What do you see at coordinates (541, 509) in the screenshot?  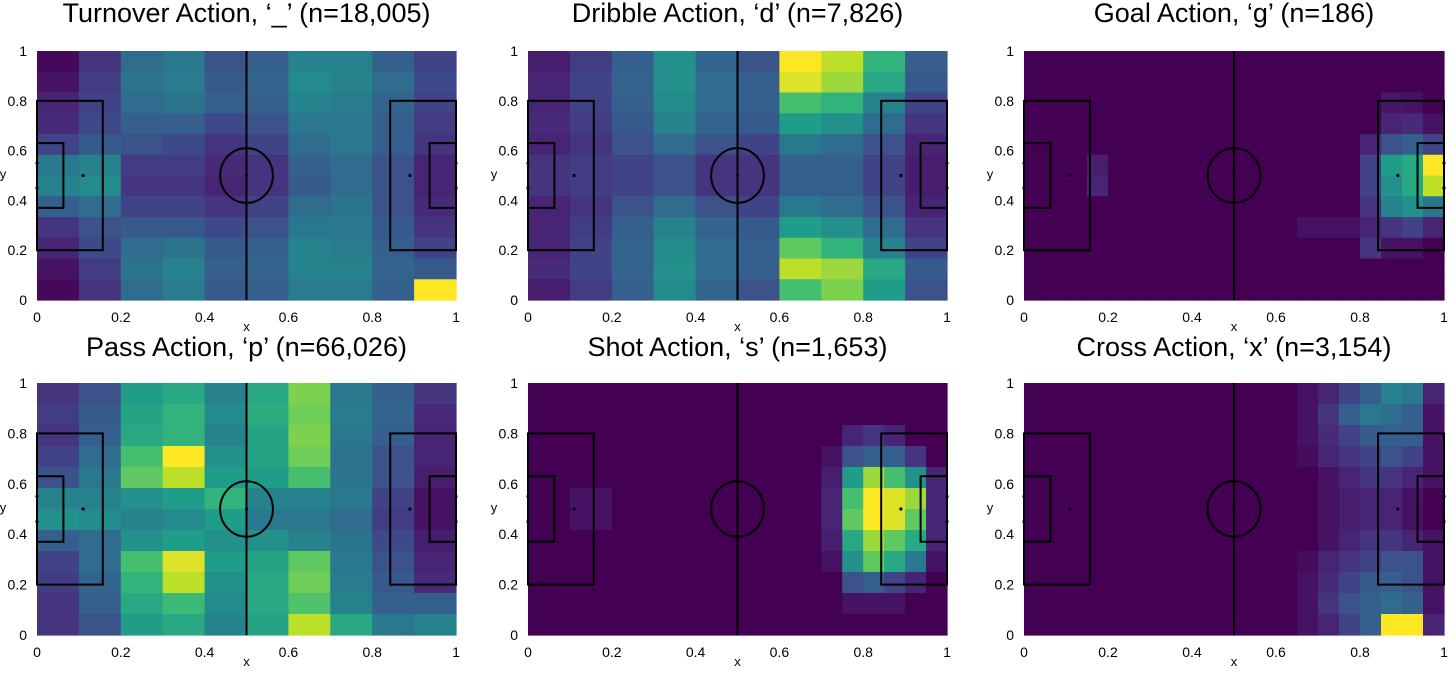 I see `left-goal-box` at bounding box center [541, 509].